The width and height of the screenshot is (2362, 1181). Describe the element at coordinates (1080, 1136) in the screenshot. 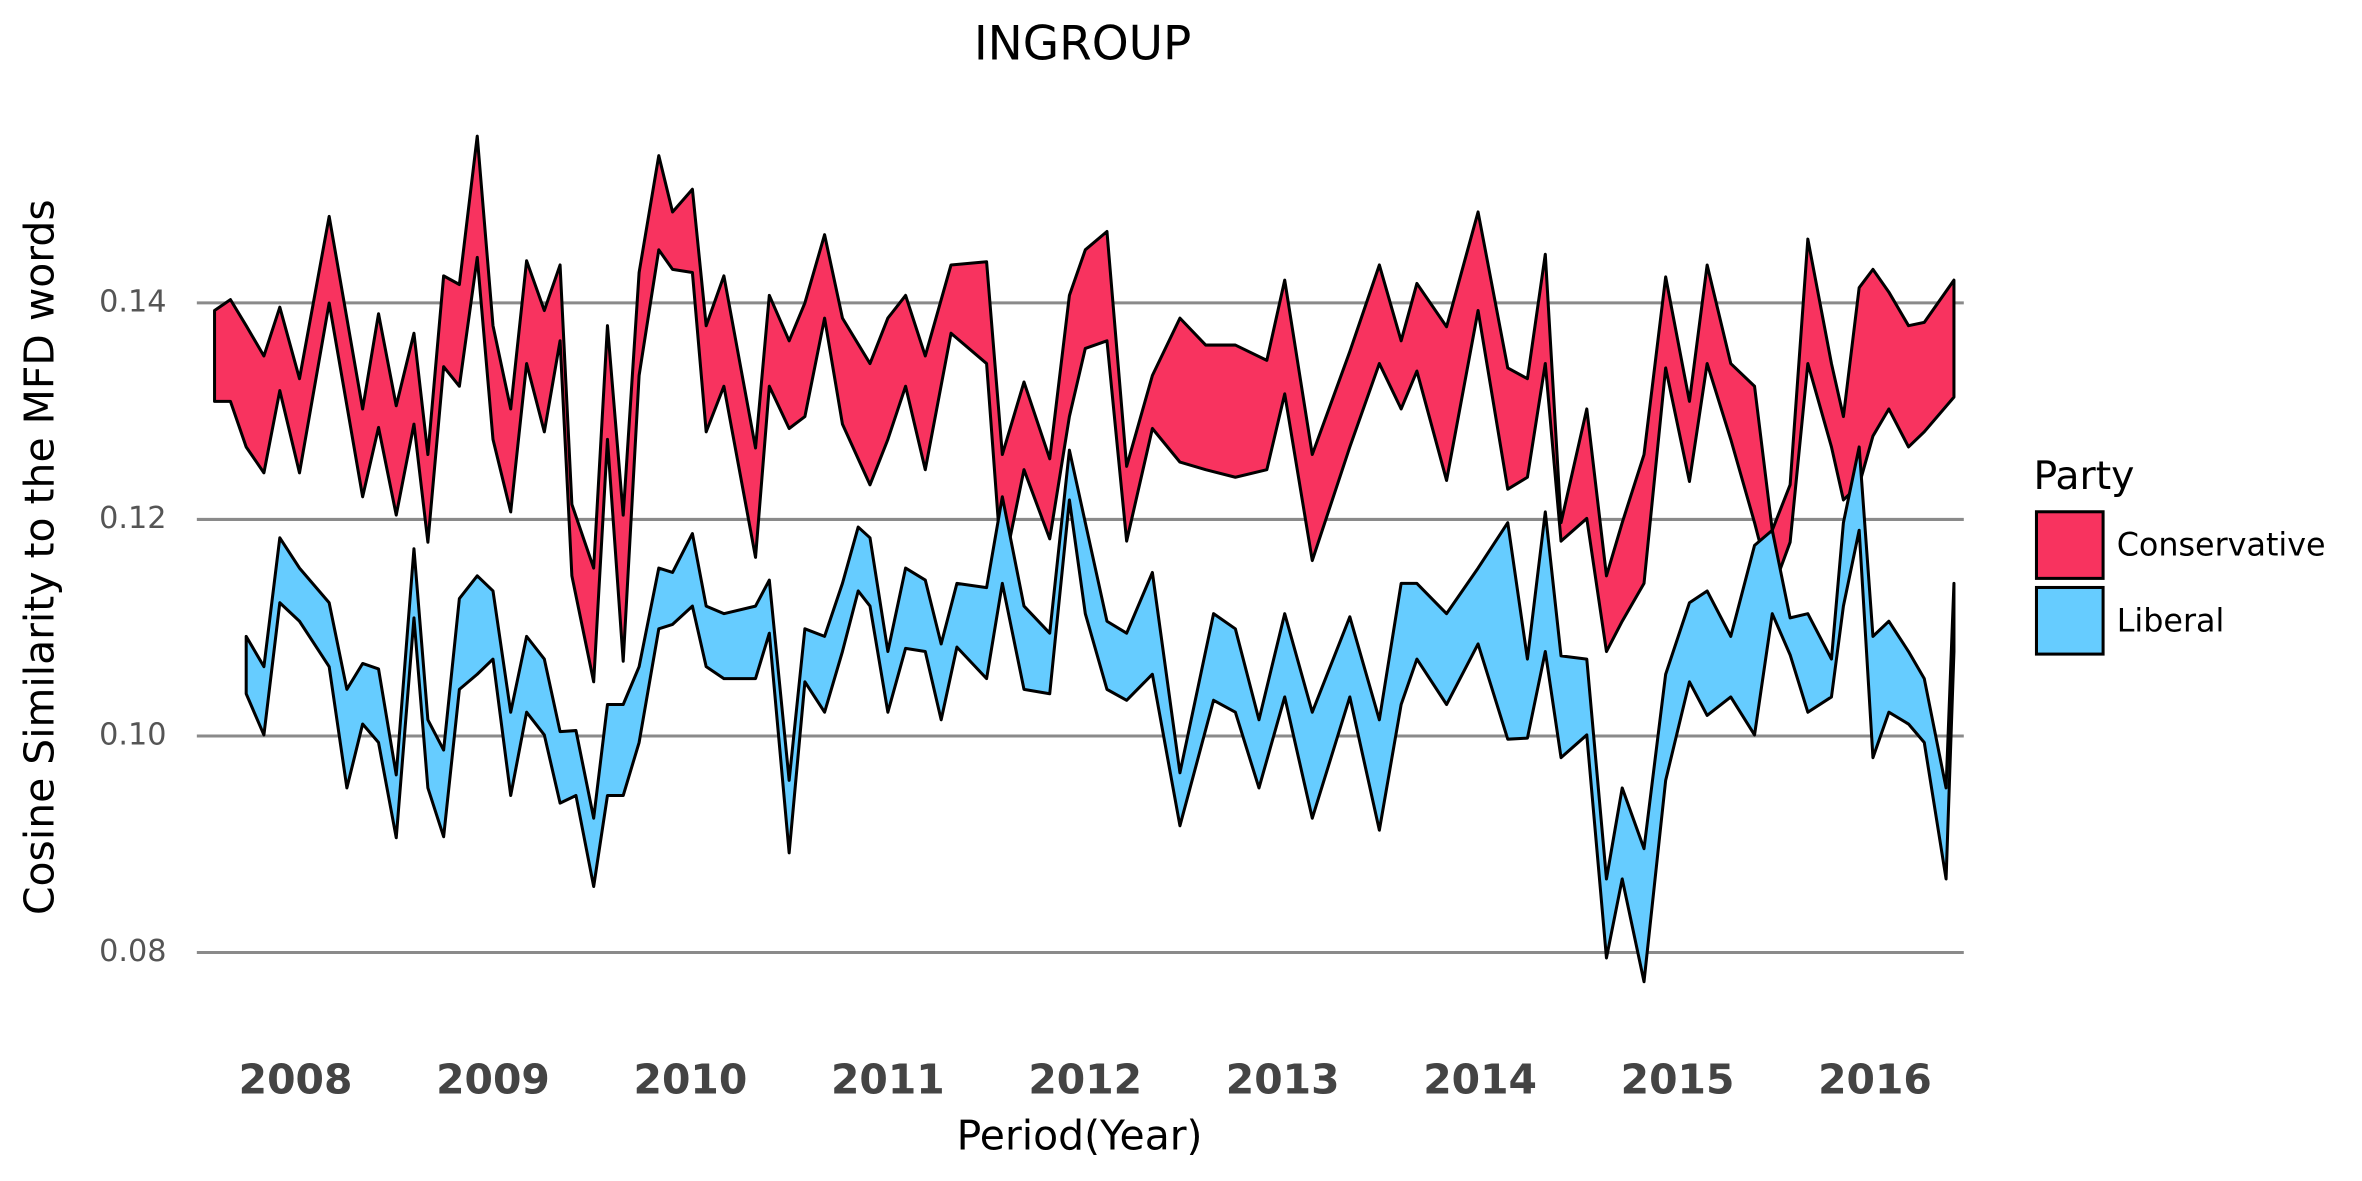

I see `x-axis-title: Period(Year)` at that location.